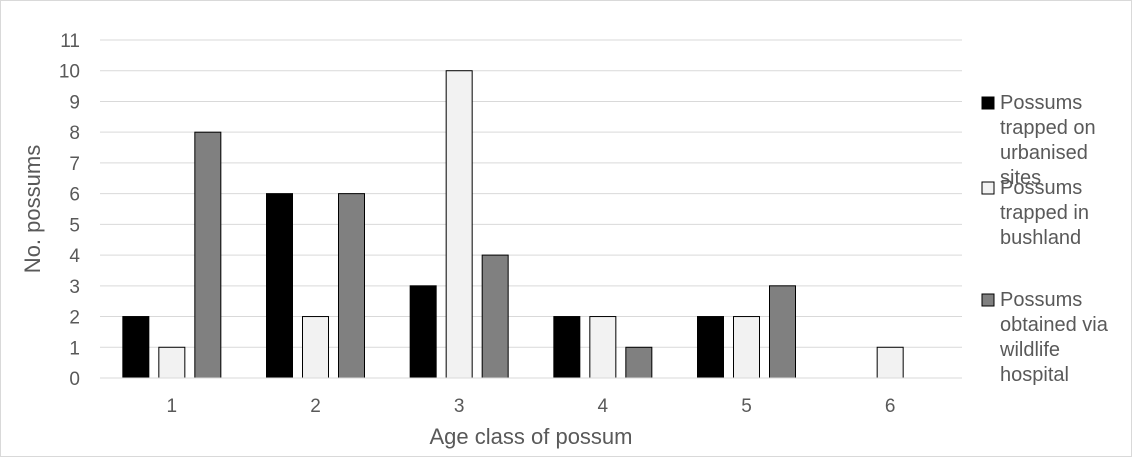 The image size is (1132, 457). Describe the element at coordinates (74, 256) in the screenshot. I see `y-tick-label: 4` at that location.